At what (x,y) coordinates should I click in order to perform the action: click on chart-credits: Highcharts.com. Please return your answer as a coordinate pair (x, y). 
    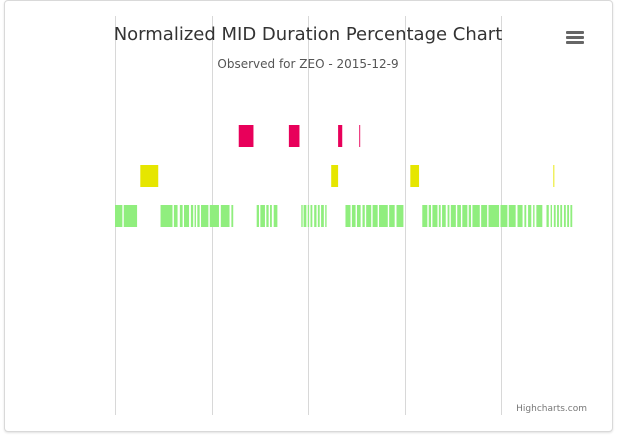
    Looking at the image, I should click on (551, 409).